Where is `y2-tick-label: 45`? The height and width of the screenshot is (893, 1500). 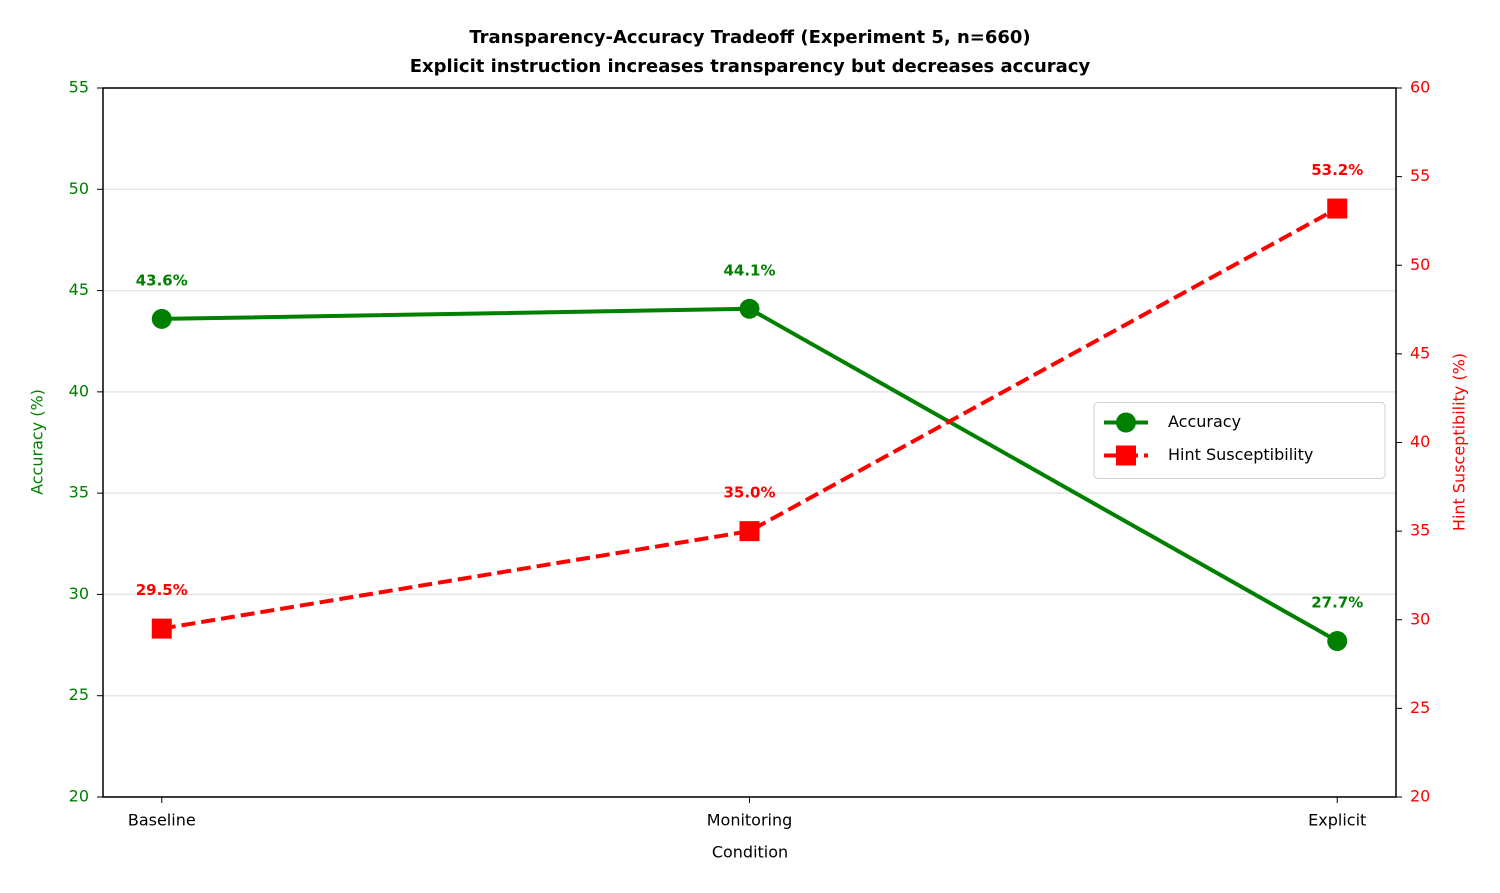
y2-tick-label: 45 is located at coordinates (1420, 352).